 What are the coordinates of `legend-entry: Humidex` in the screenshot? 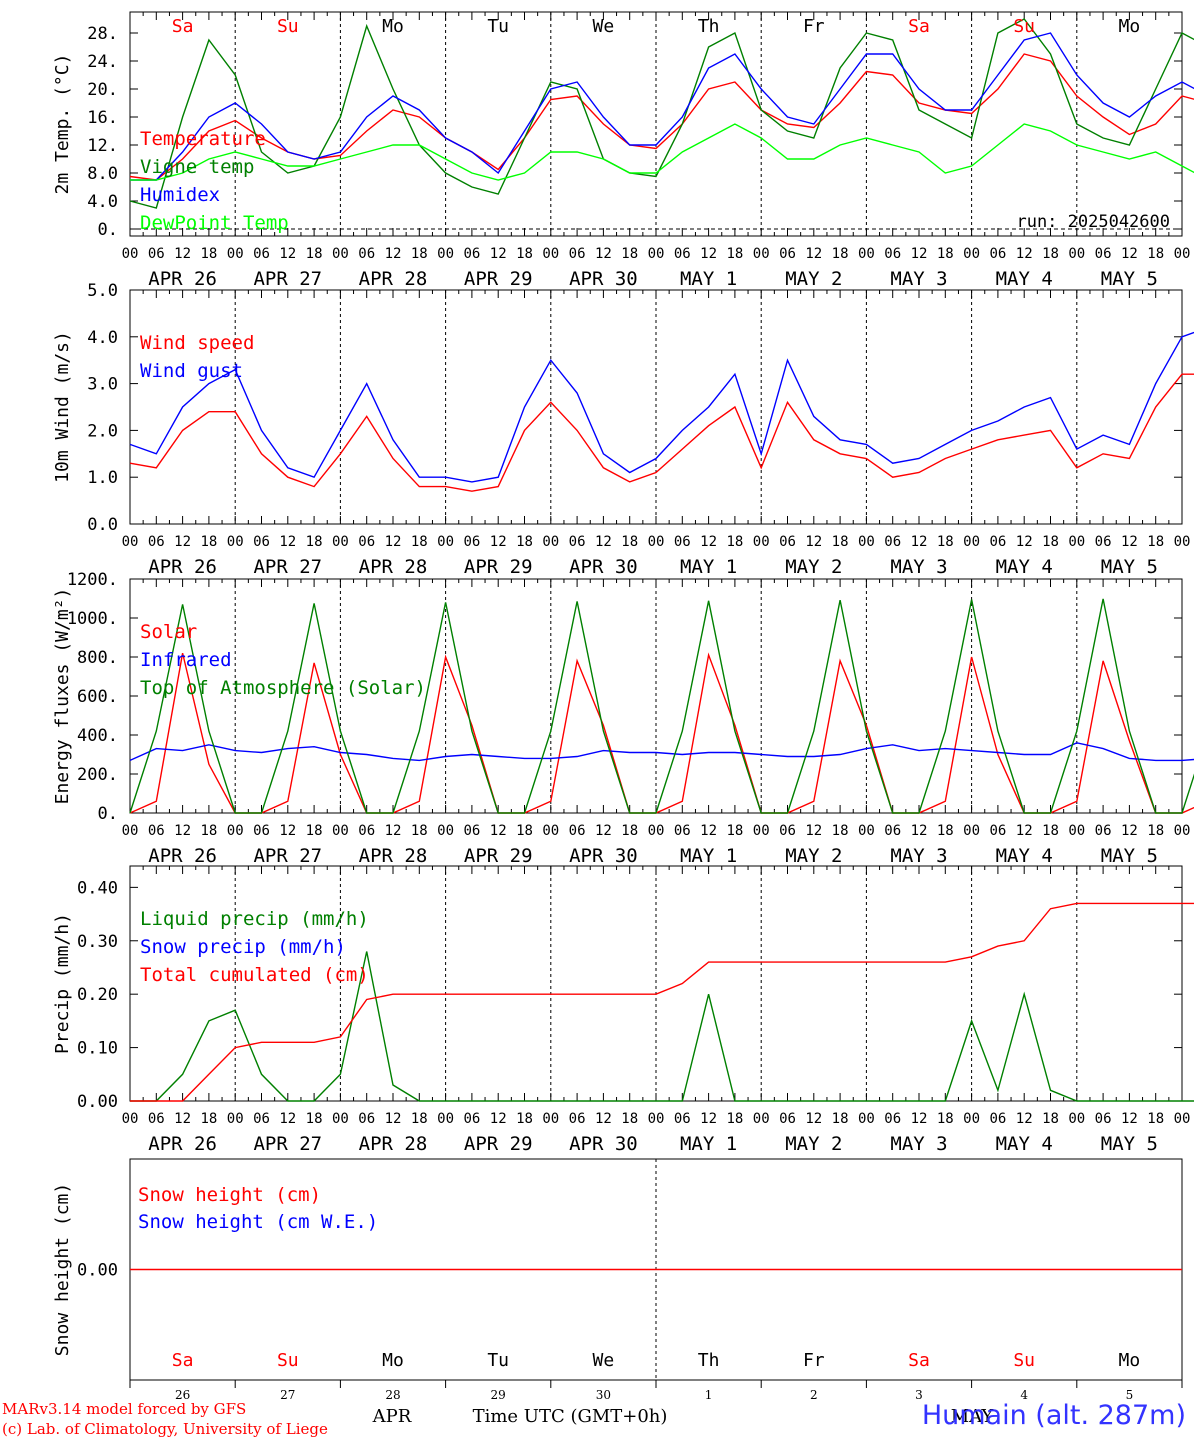 It's located at (180, 195).